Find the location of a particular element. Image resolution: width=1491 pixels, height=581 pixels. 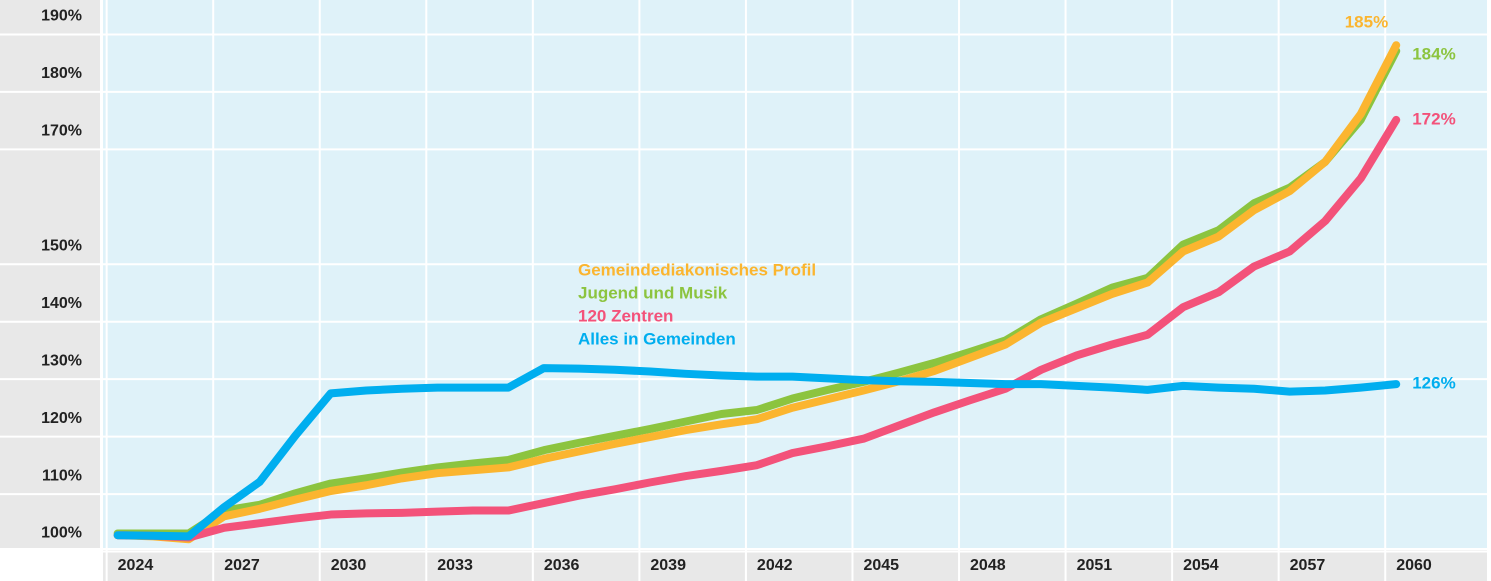

x-tick-label: 2033 is located at coordinates (455, 565).